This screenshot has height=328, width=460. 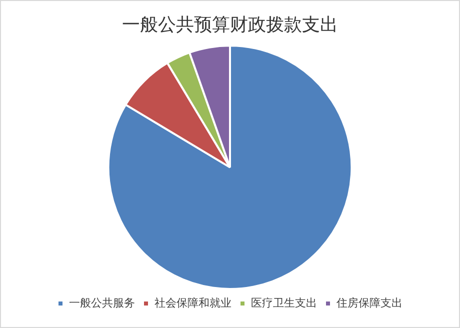 What do you see at coordinates (369, 303) in the screenshot?
I see `legend-label: 住房保障支出` at bounding box center [369, 303].